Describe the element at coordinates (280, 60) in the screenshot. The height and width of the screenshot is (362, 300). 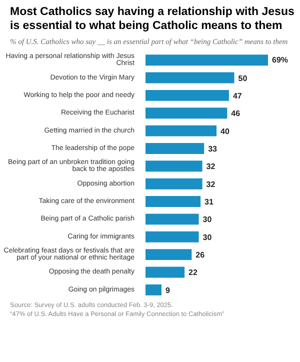
I see `data-label: 69%` at that location.